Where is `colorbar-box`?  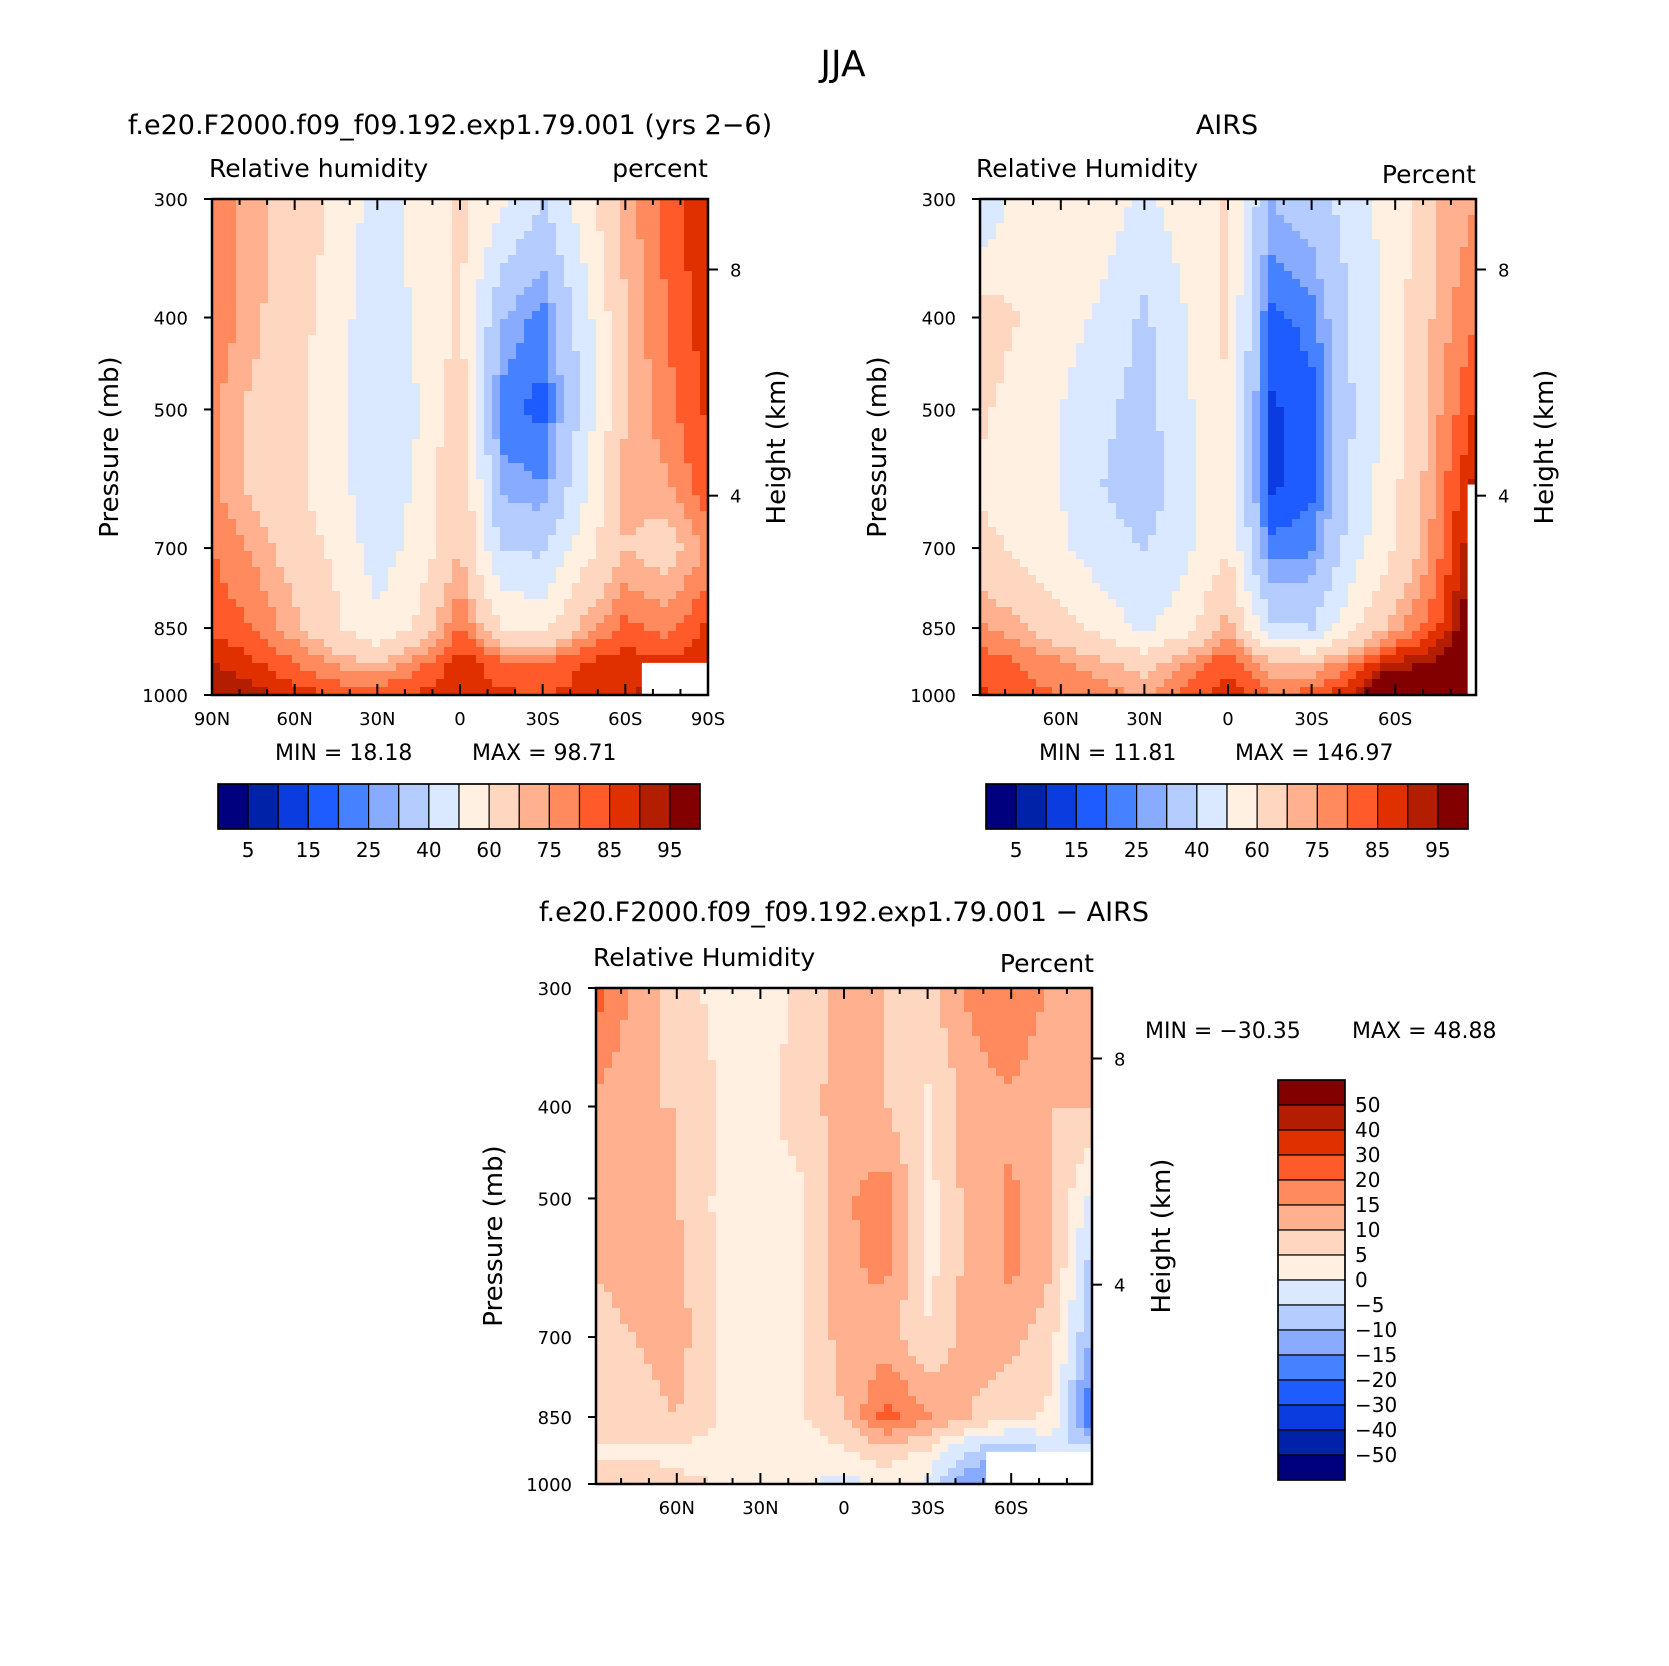
colorbar-box is located at coordinates (504, 806).